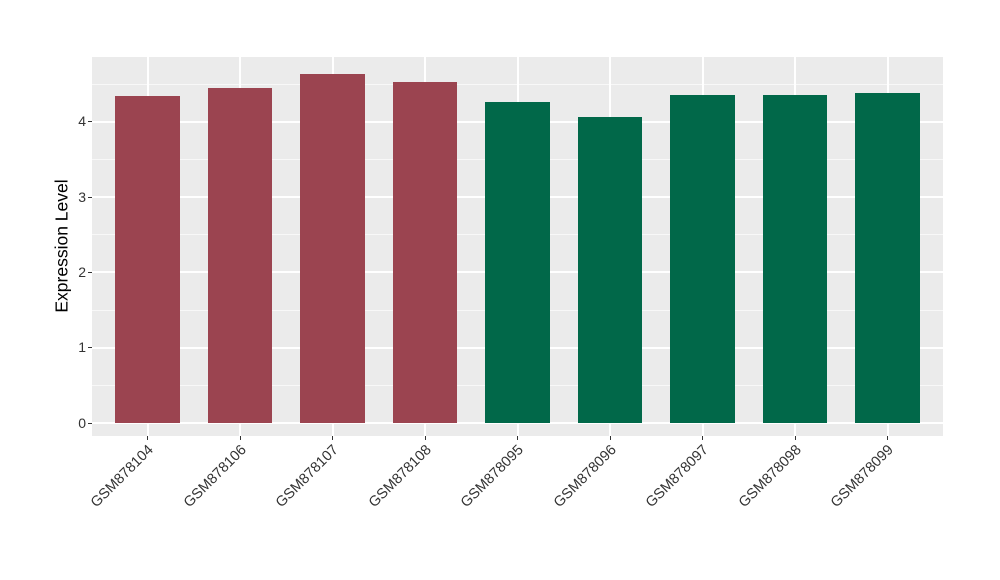  I want to click on x-tick-label-text: GSM878104, so click(122, 476).